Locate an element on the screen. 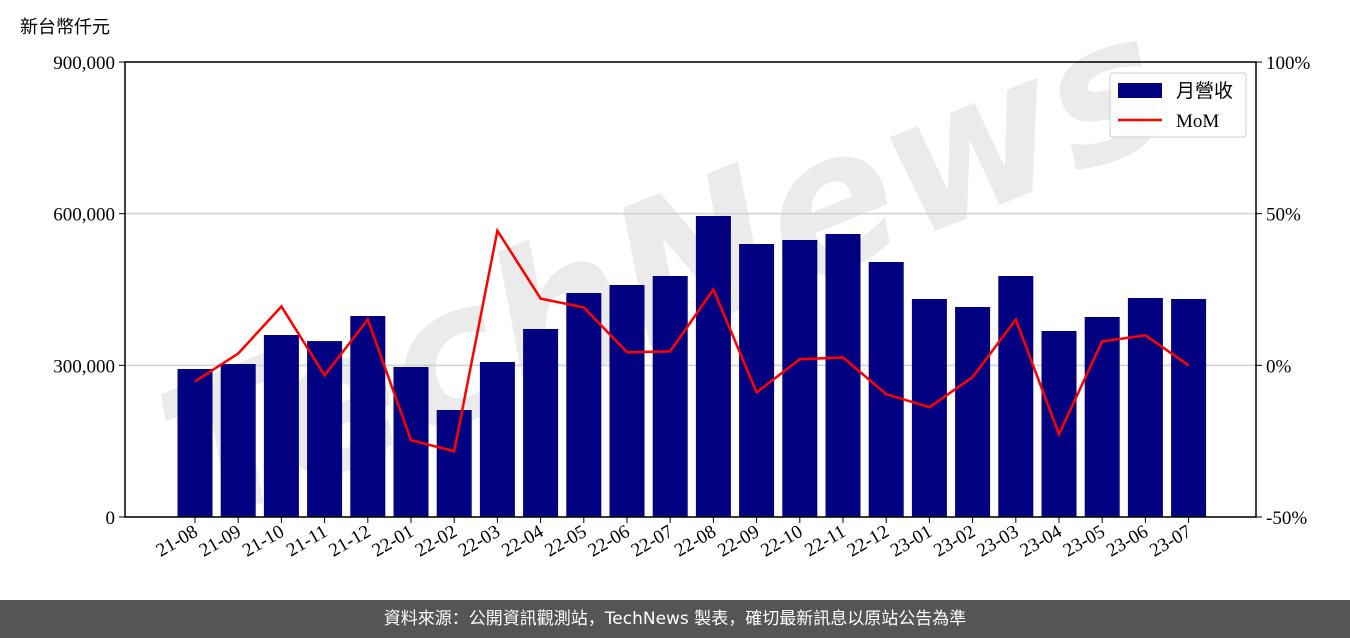 The image size is (1350, 638). x-tick-label: 22-11 is located at coordinates (825, 541).